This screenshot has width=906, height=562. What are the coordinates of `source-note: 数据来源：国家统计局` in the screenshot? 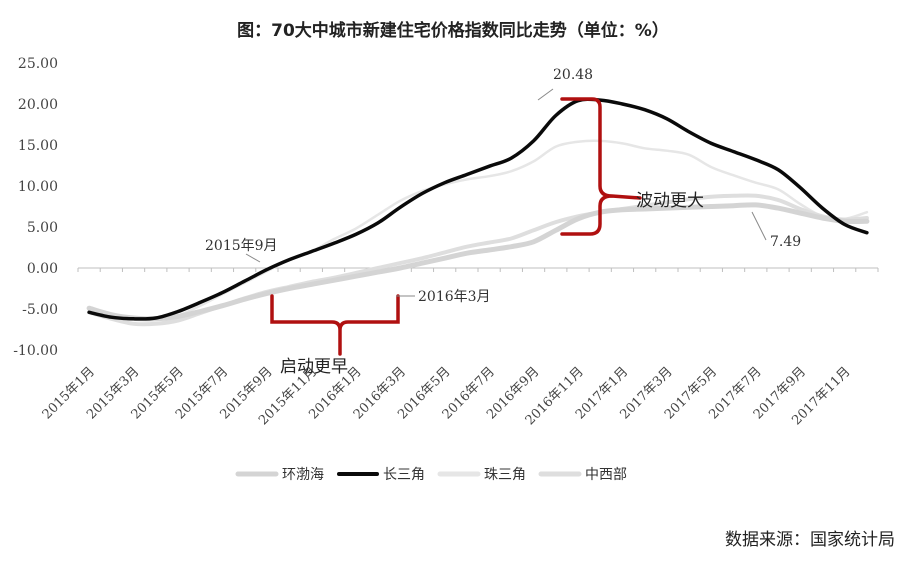 It's located at (810, 540).